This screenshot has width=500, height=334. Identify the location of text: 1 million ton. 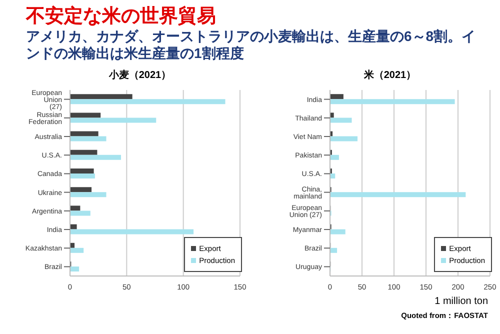
(461, 301).